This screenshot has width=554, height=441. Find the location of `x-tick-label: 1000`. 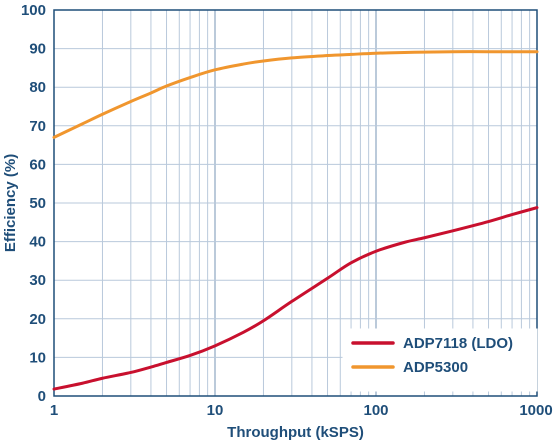

x-tick-label: 1000 is located at coordinates (535, 410).